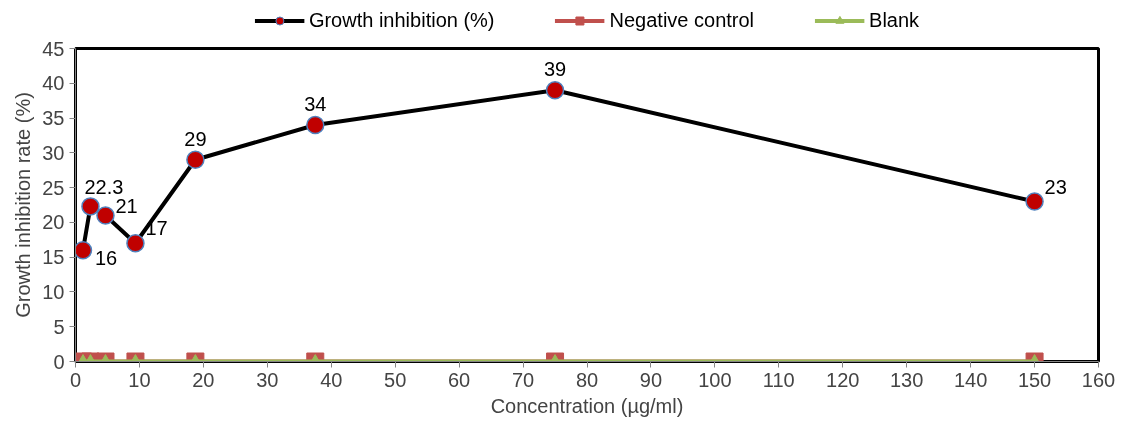  I want to click on y-axis-title: Growth inhibition rate (%), so click(23, 205).